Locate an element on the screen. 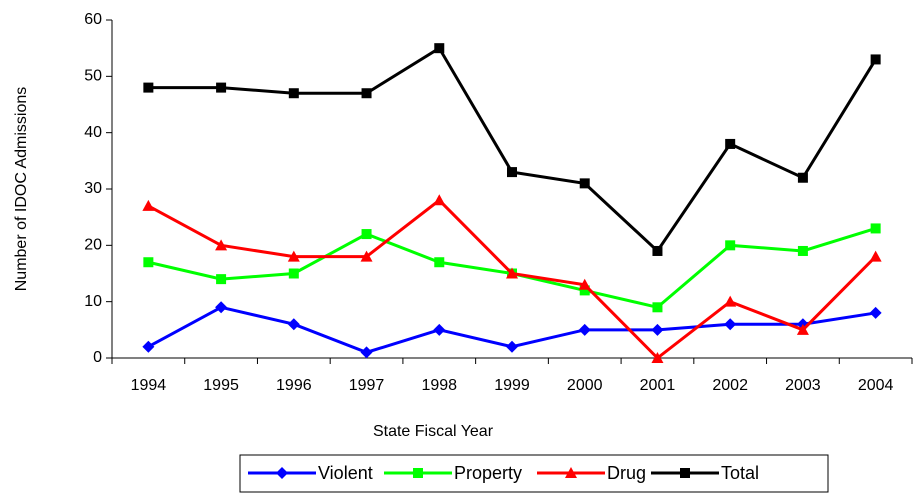 Image resolution: width=914 pixels, height=498 pixels. y-tick-label: 10 is located at coordinates (93, 301).